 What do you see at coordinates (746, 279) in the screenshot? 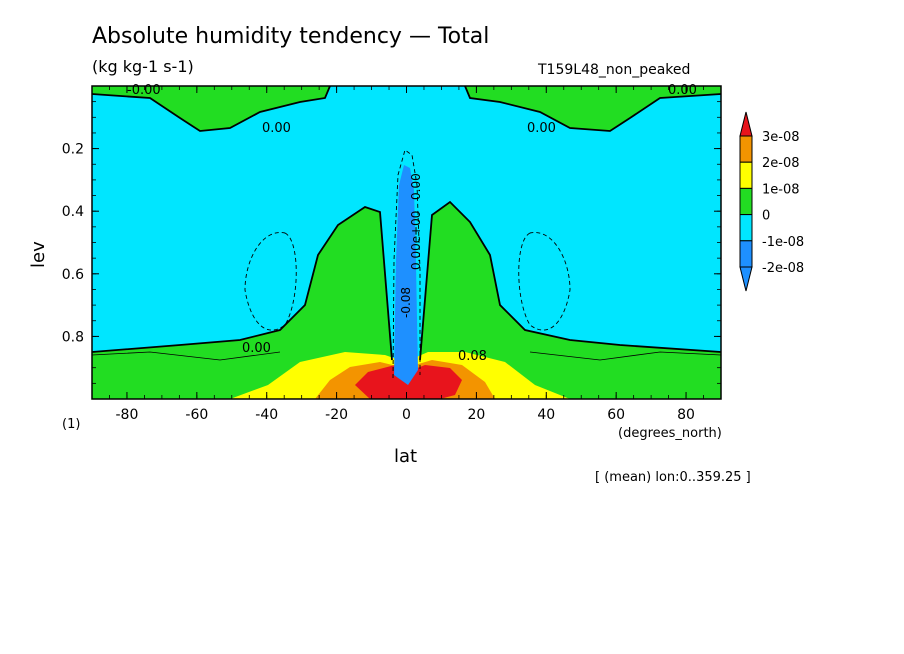
I see `colorbar-bottom-arrow` at bounding box center [746, 279].